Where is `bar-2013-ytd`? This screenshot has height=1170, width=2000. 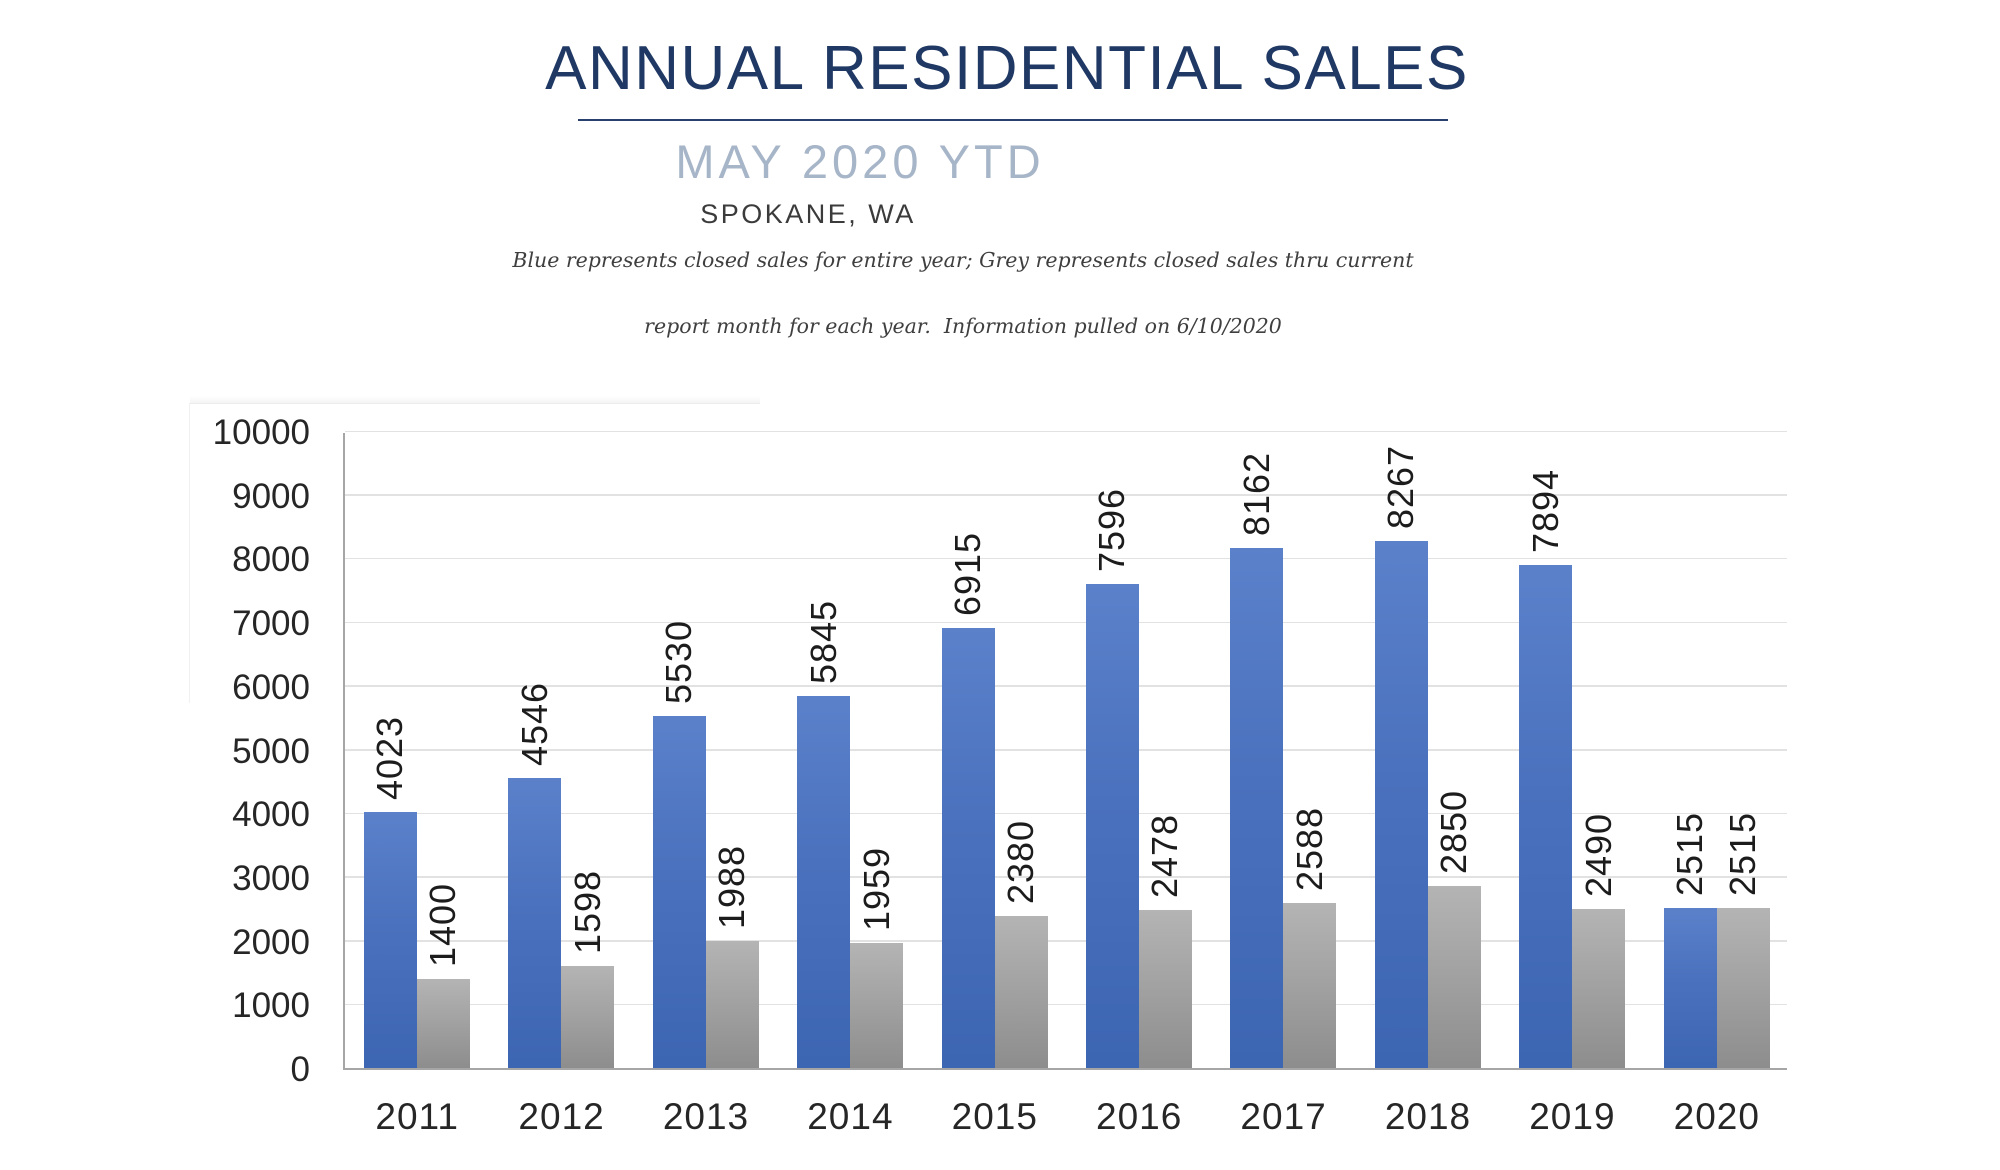 bar-2013-ytd is located at coordinates (732, 1004).